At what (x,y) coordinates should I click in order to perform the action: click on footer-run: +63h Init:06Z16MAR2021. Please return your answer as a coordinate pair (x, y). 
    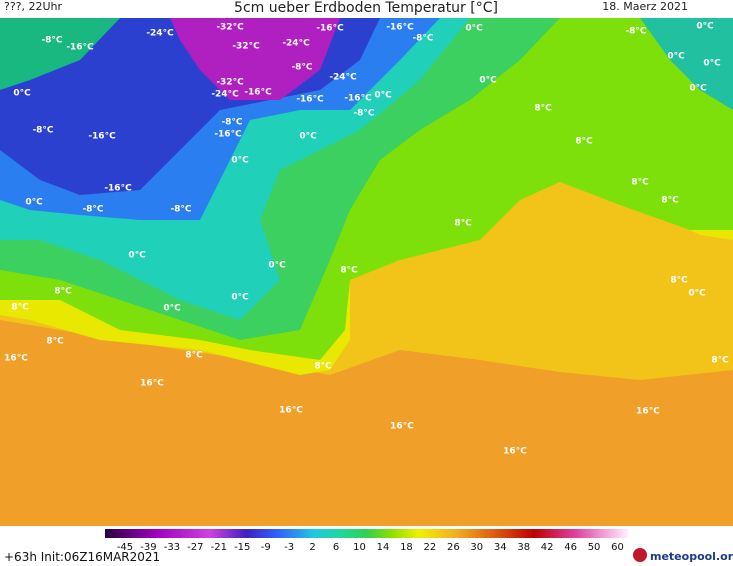
    Looking at the image, I should click on (82, 557).